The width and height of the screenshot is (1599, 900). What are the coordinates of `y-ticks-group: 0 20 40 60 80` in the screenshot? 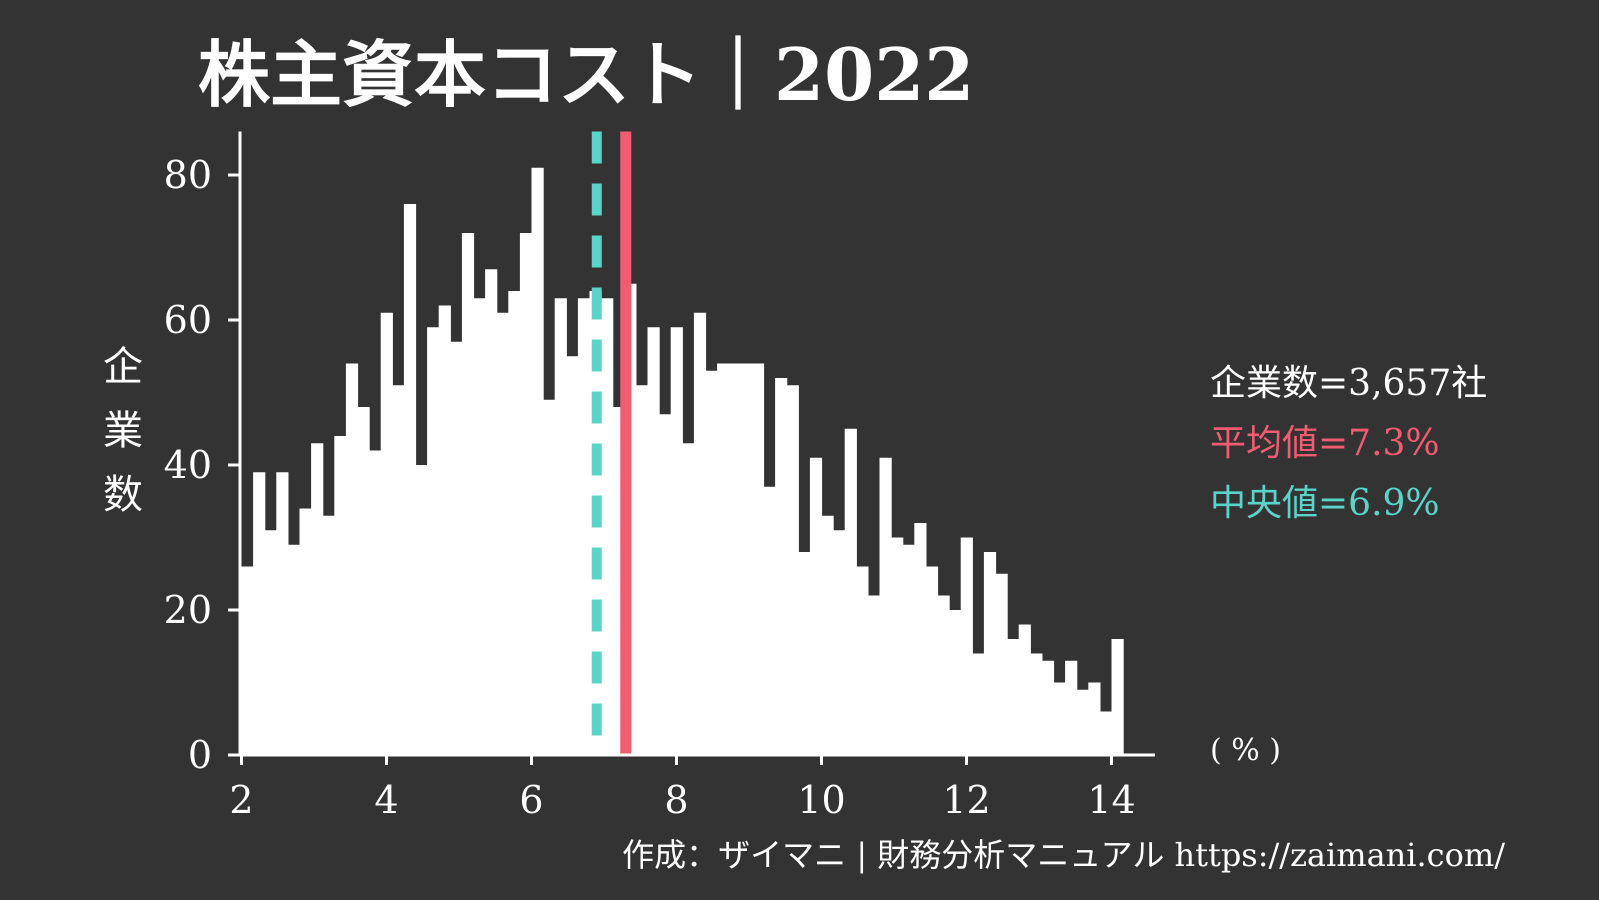 It's located at (202, 465).